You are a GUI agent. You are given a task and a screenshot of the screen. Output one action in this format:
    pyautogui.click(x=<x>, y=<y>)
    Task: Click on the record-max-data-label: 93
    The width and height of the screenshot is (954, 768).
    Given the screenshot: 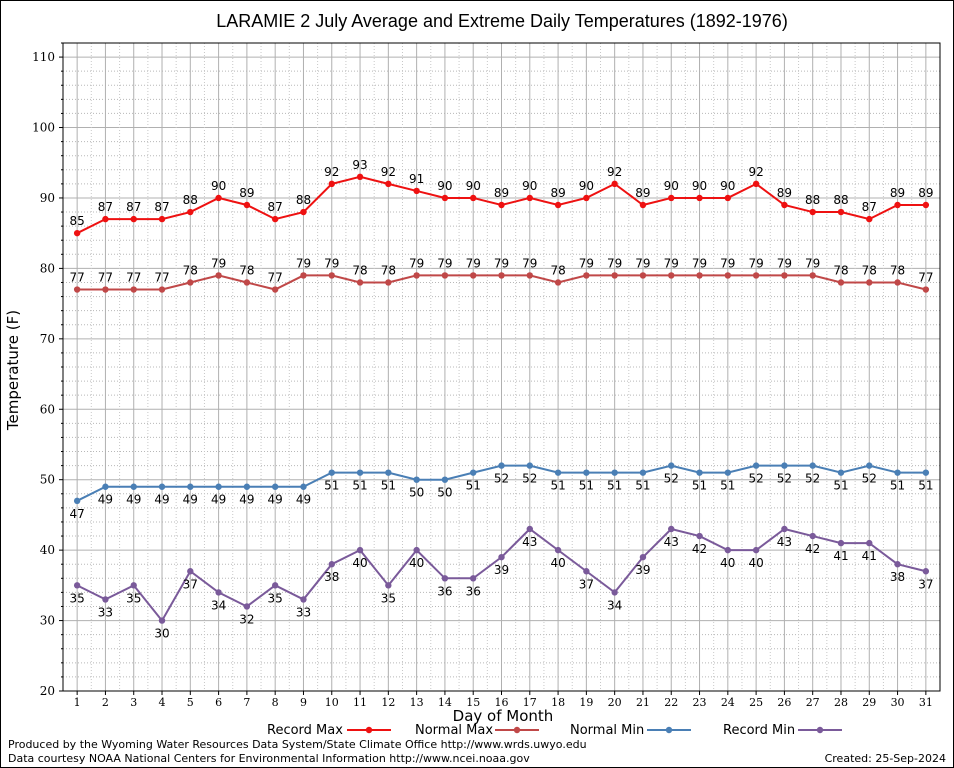 What is the action you would take?
    pyautogui.click(x=359, y=165)
    